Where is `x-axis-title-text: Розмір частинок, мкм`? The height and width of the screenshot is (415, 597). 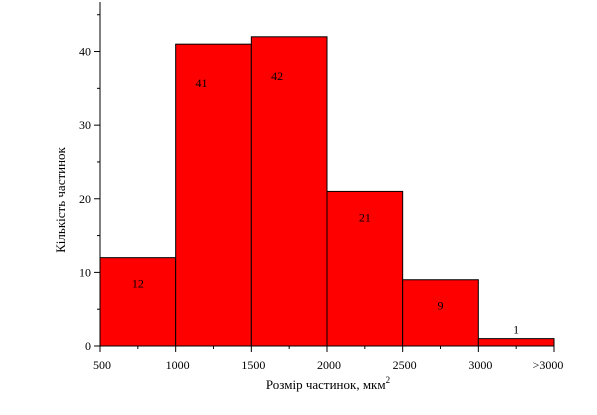 x-axis-title-text: Розмір частинок, мкм is located at coordinates (326, 384).